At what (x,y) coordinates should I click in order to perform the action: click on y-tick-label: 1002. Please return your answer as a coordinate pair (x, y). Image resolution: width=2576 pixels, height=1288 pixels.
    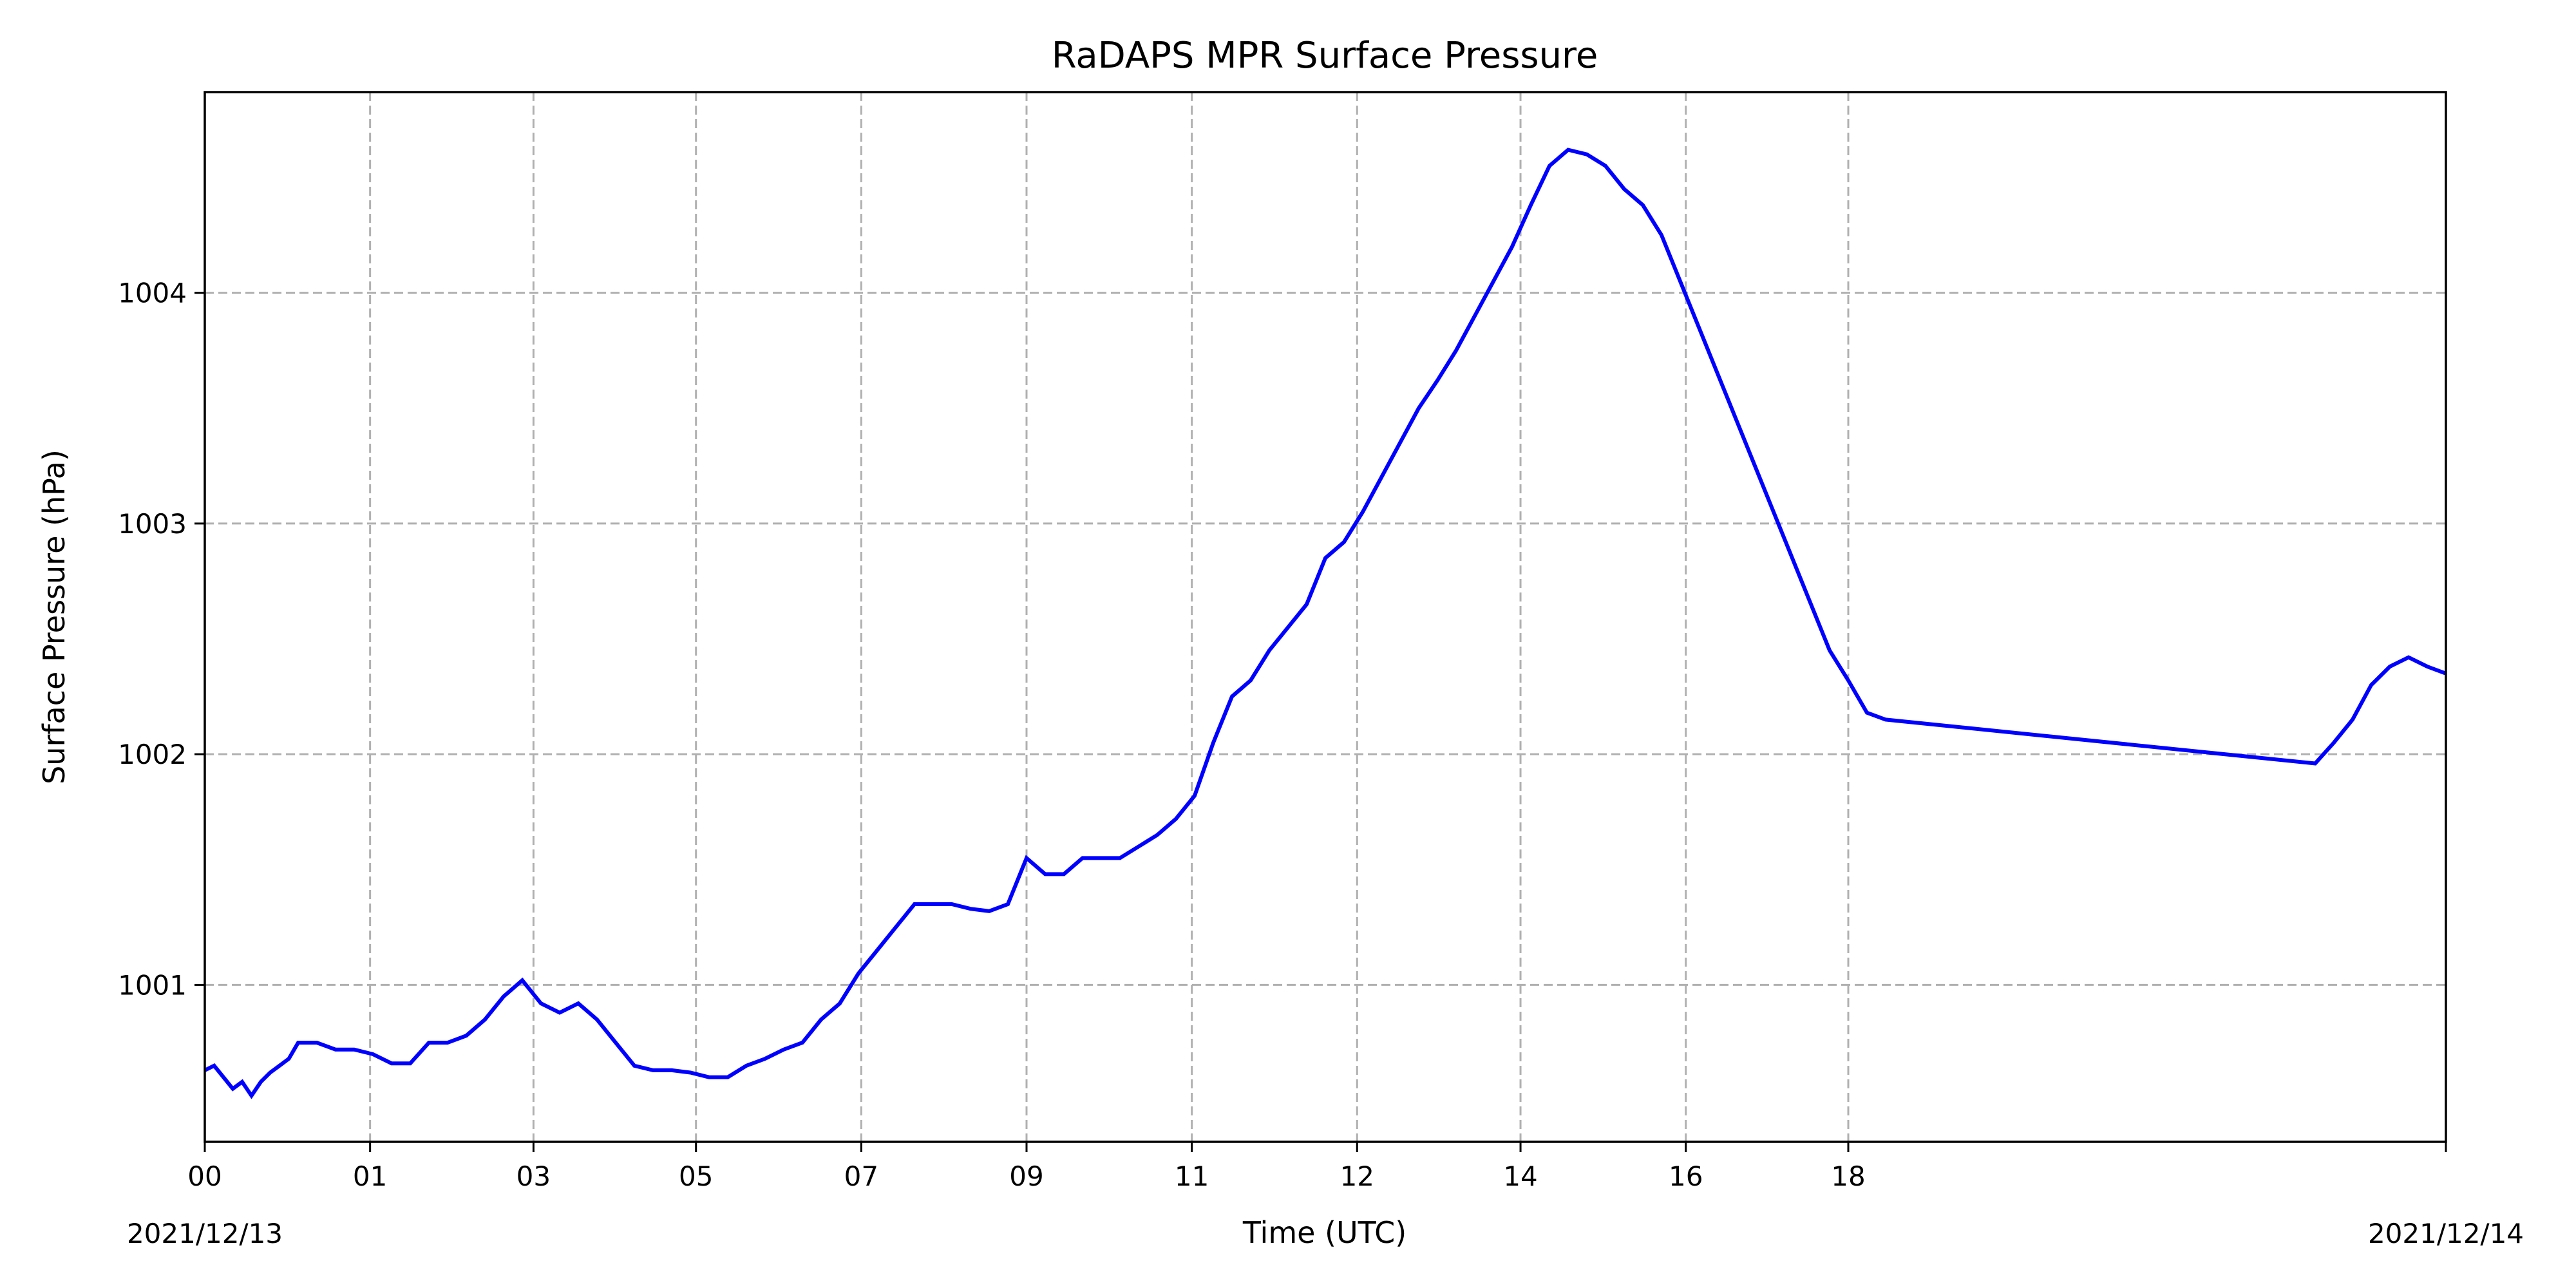
    Looking at the image, I should click on (152, 754).